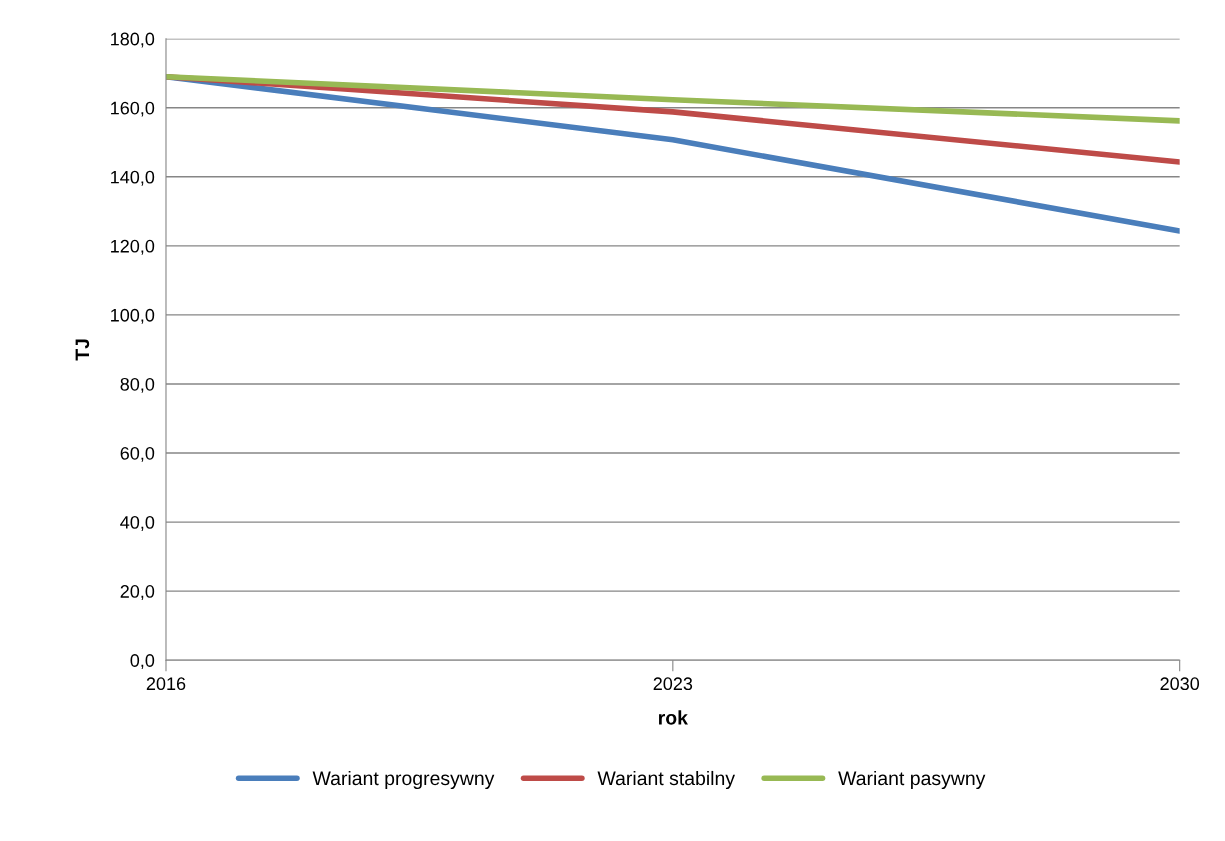  What do you see at coordinates (137, 454) in the screenshot?
I see `y-tick-label: 60,0` at bounding box center [137, 454].